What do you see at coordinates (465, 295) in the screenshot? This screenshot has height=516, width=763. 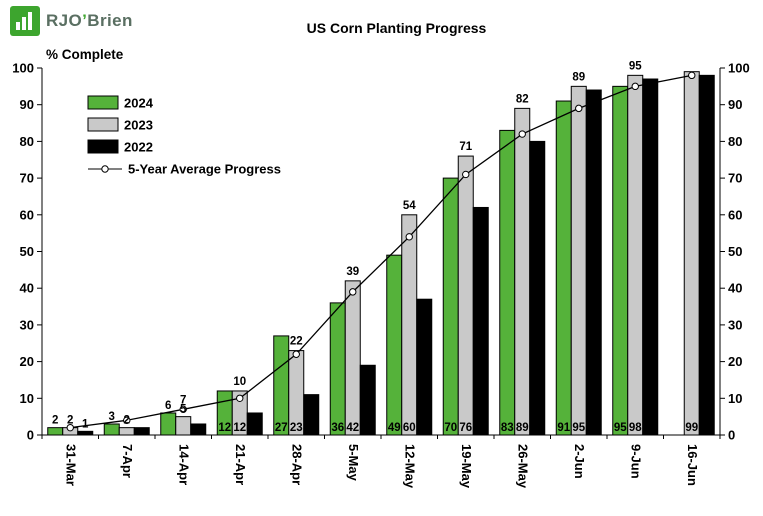 I see `bar-2023-19-May` at bounding box center [465, 295].